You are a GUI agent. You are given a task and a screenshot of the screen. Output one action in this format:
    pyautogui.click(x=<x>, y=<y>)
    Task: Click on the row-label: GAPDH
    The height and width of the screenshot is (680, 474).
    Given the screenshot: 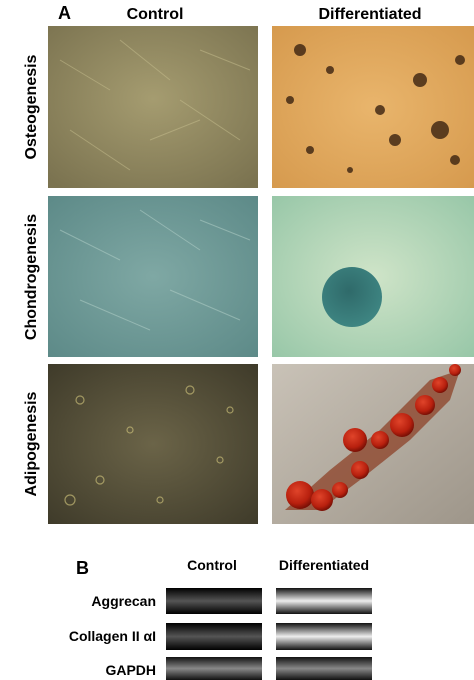 What is the action you would take?
    pyautogui.click(x=130, y=670)
    